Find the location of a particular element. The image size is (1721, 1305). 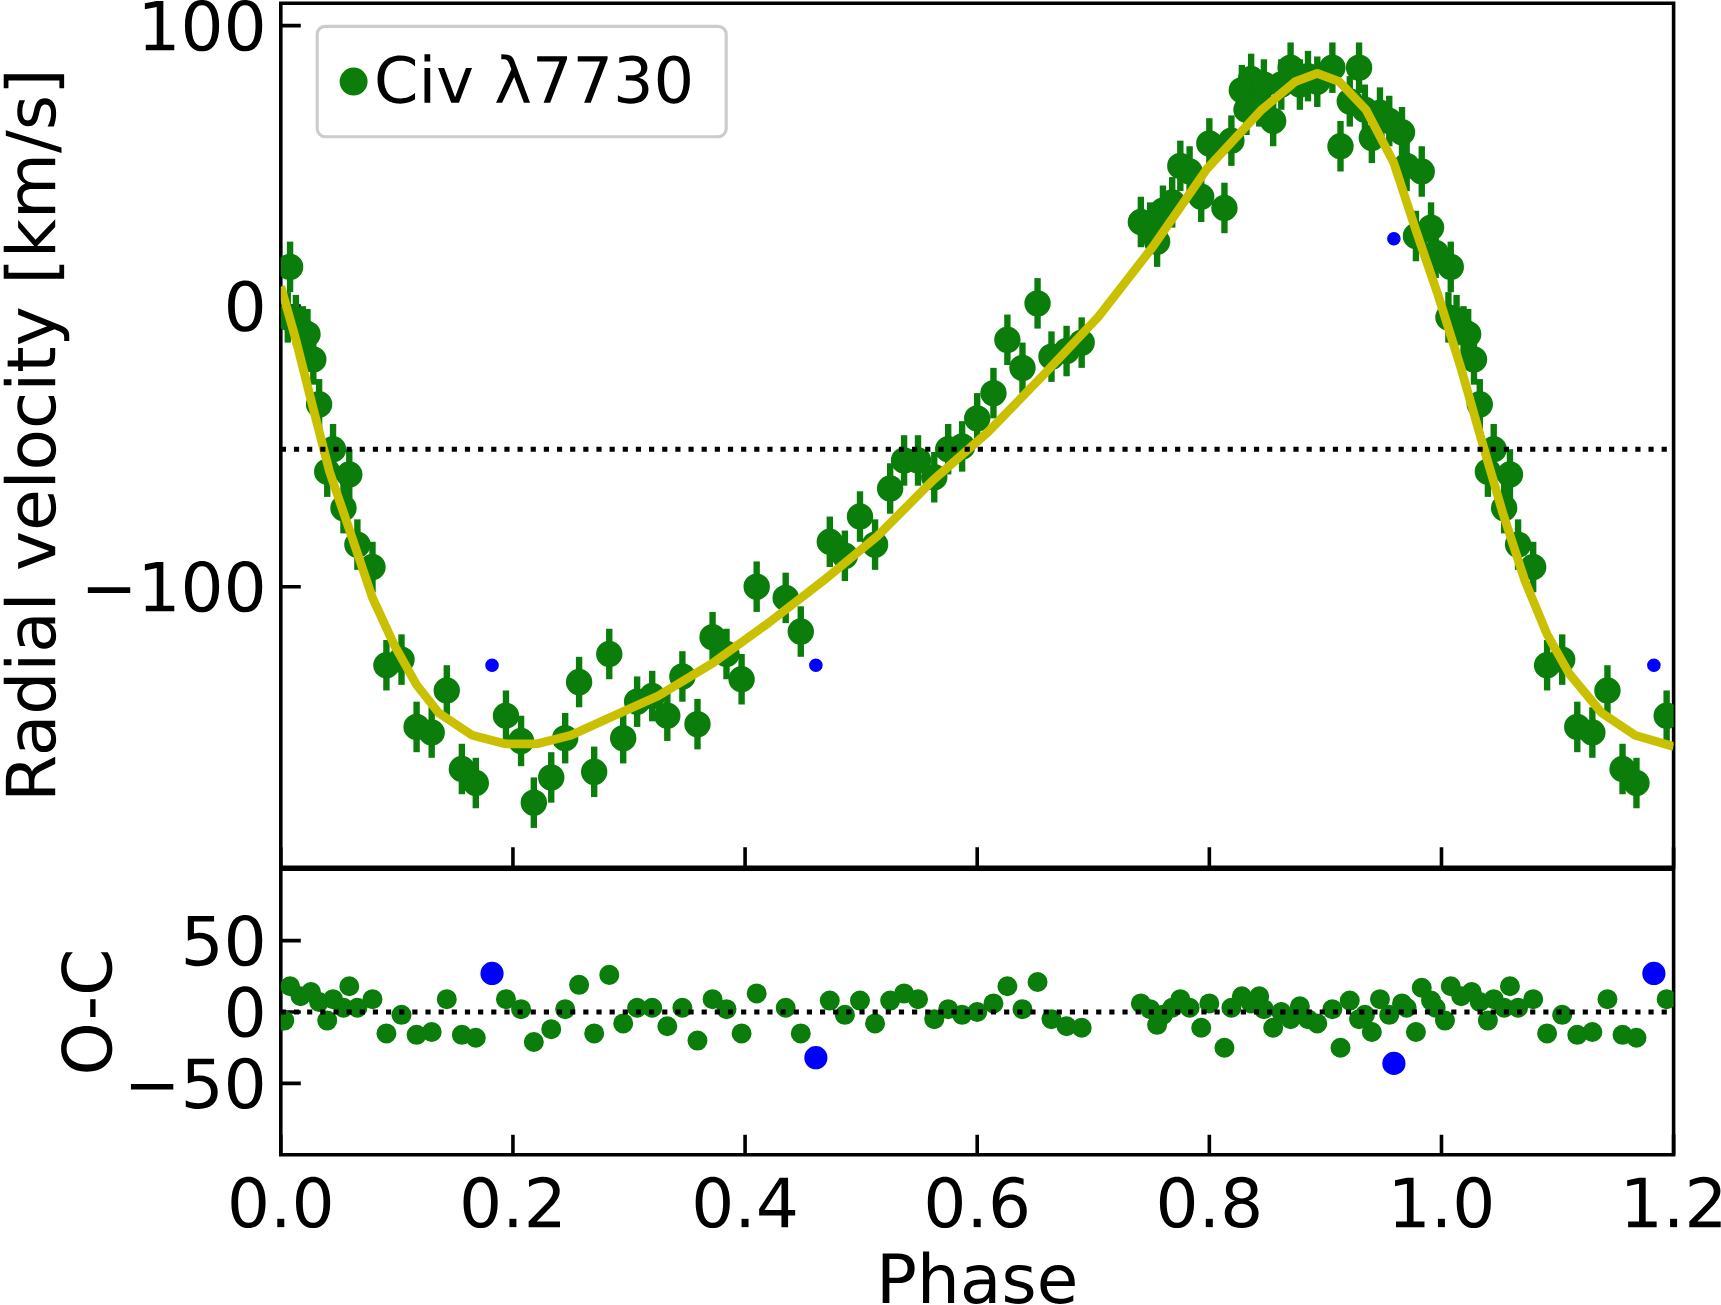

y-tick-label: −50 is located at coordinates (196, 1083).